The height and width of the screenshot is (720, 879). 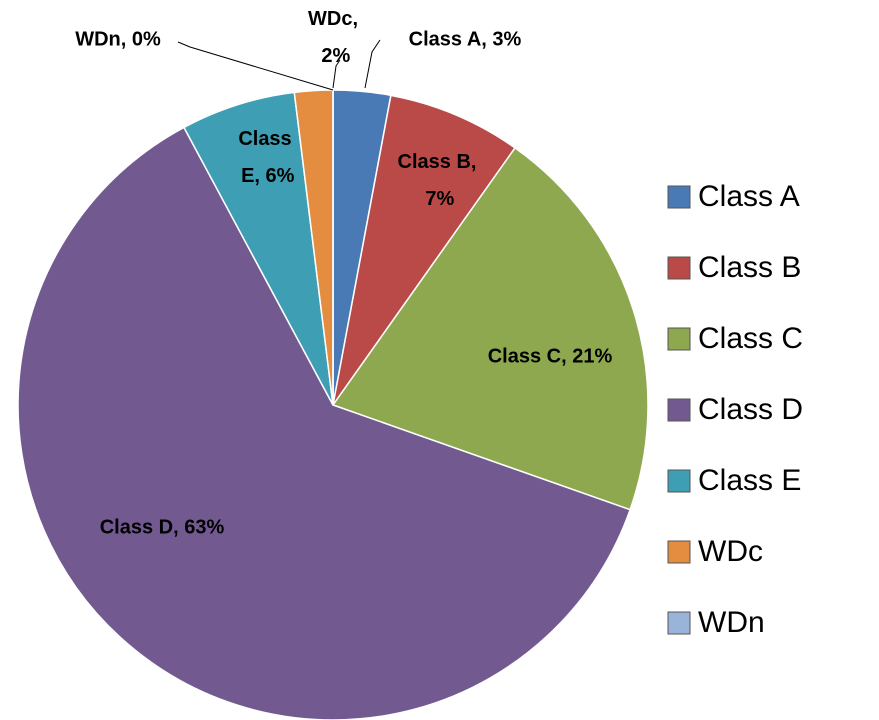 What do you see at coordinates (731, 622) in the screenshot?
I see `legend-label: WDn` at bounding box center [731, 622].